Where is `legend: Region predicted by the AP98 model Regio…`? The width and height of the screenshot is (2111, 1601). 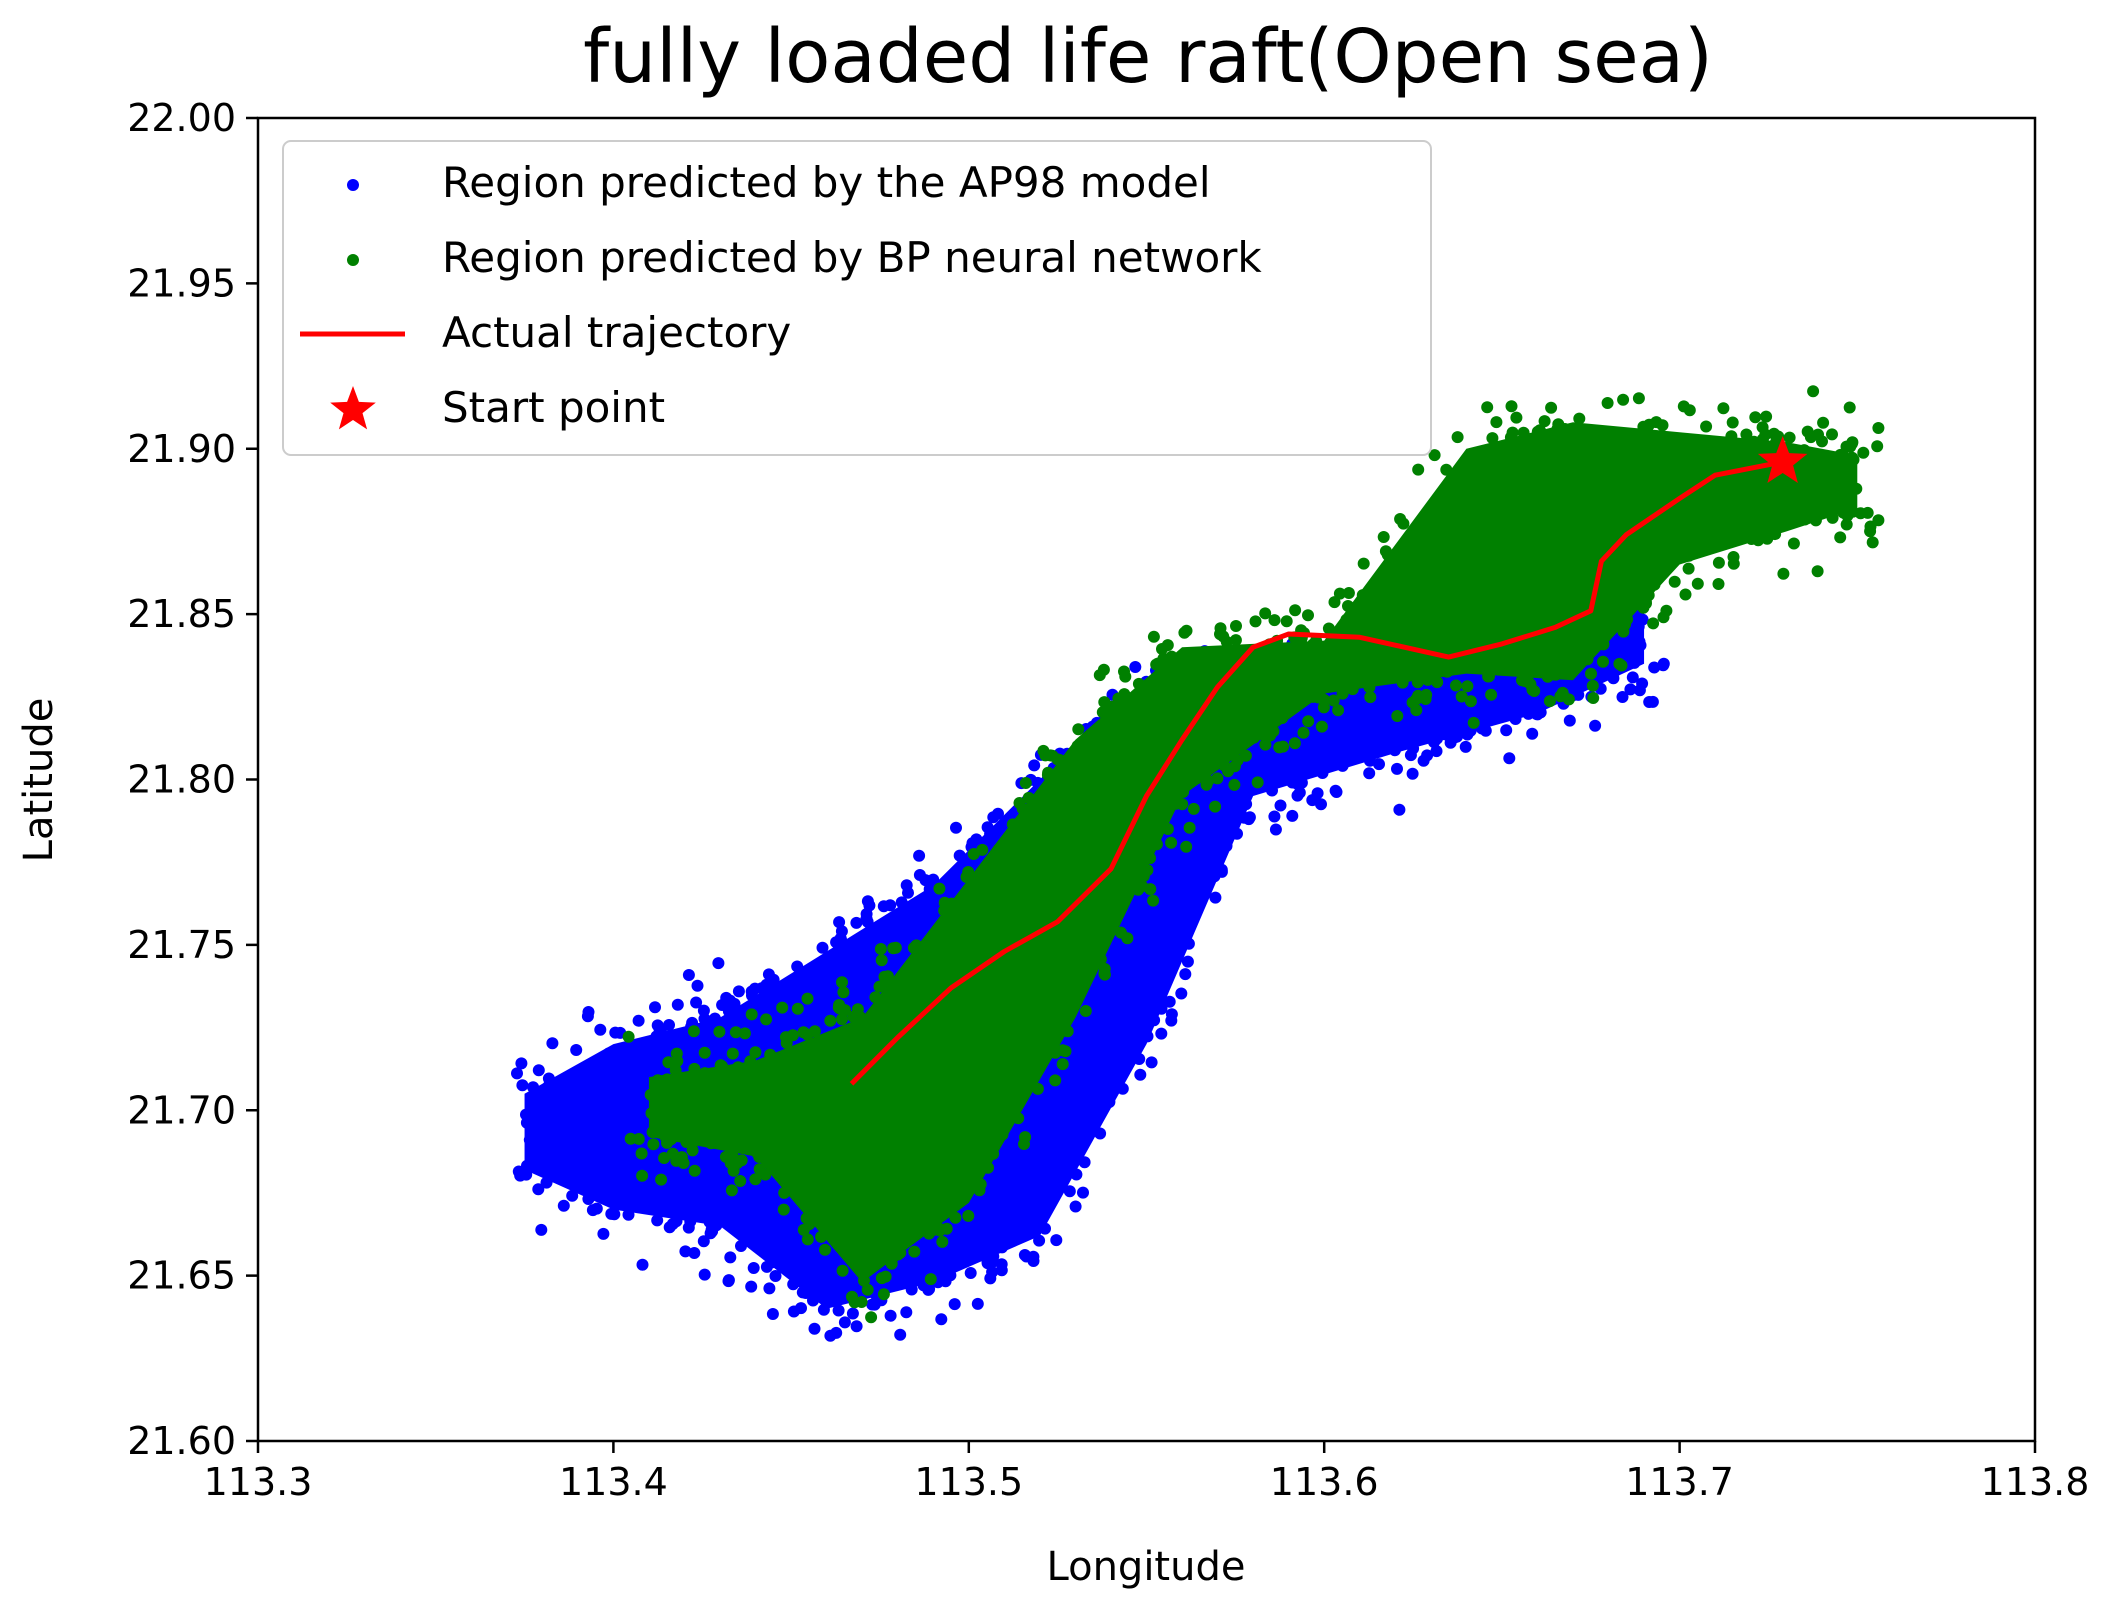 legend: Region predicted by the AP98 model Regio… is located at coordinates (857, 298).